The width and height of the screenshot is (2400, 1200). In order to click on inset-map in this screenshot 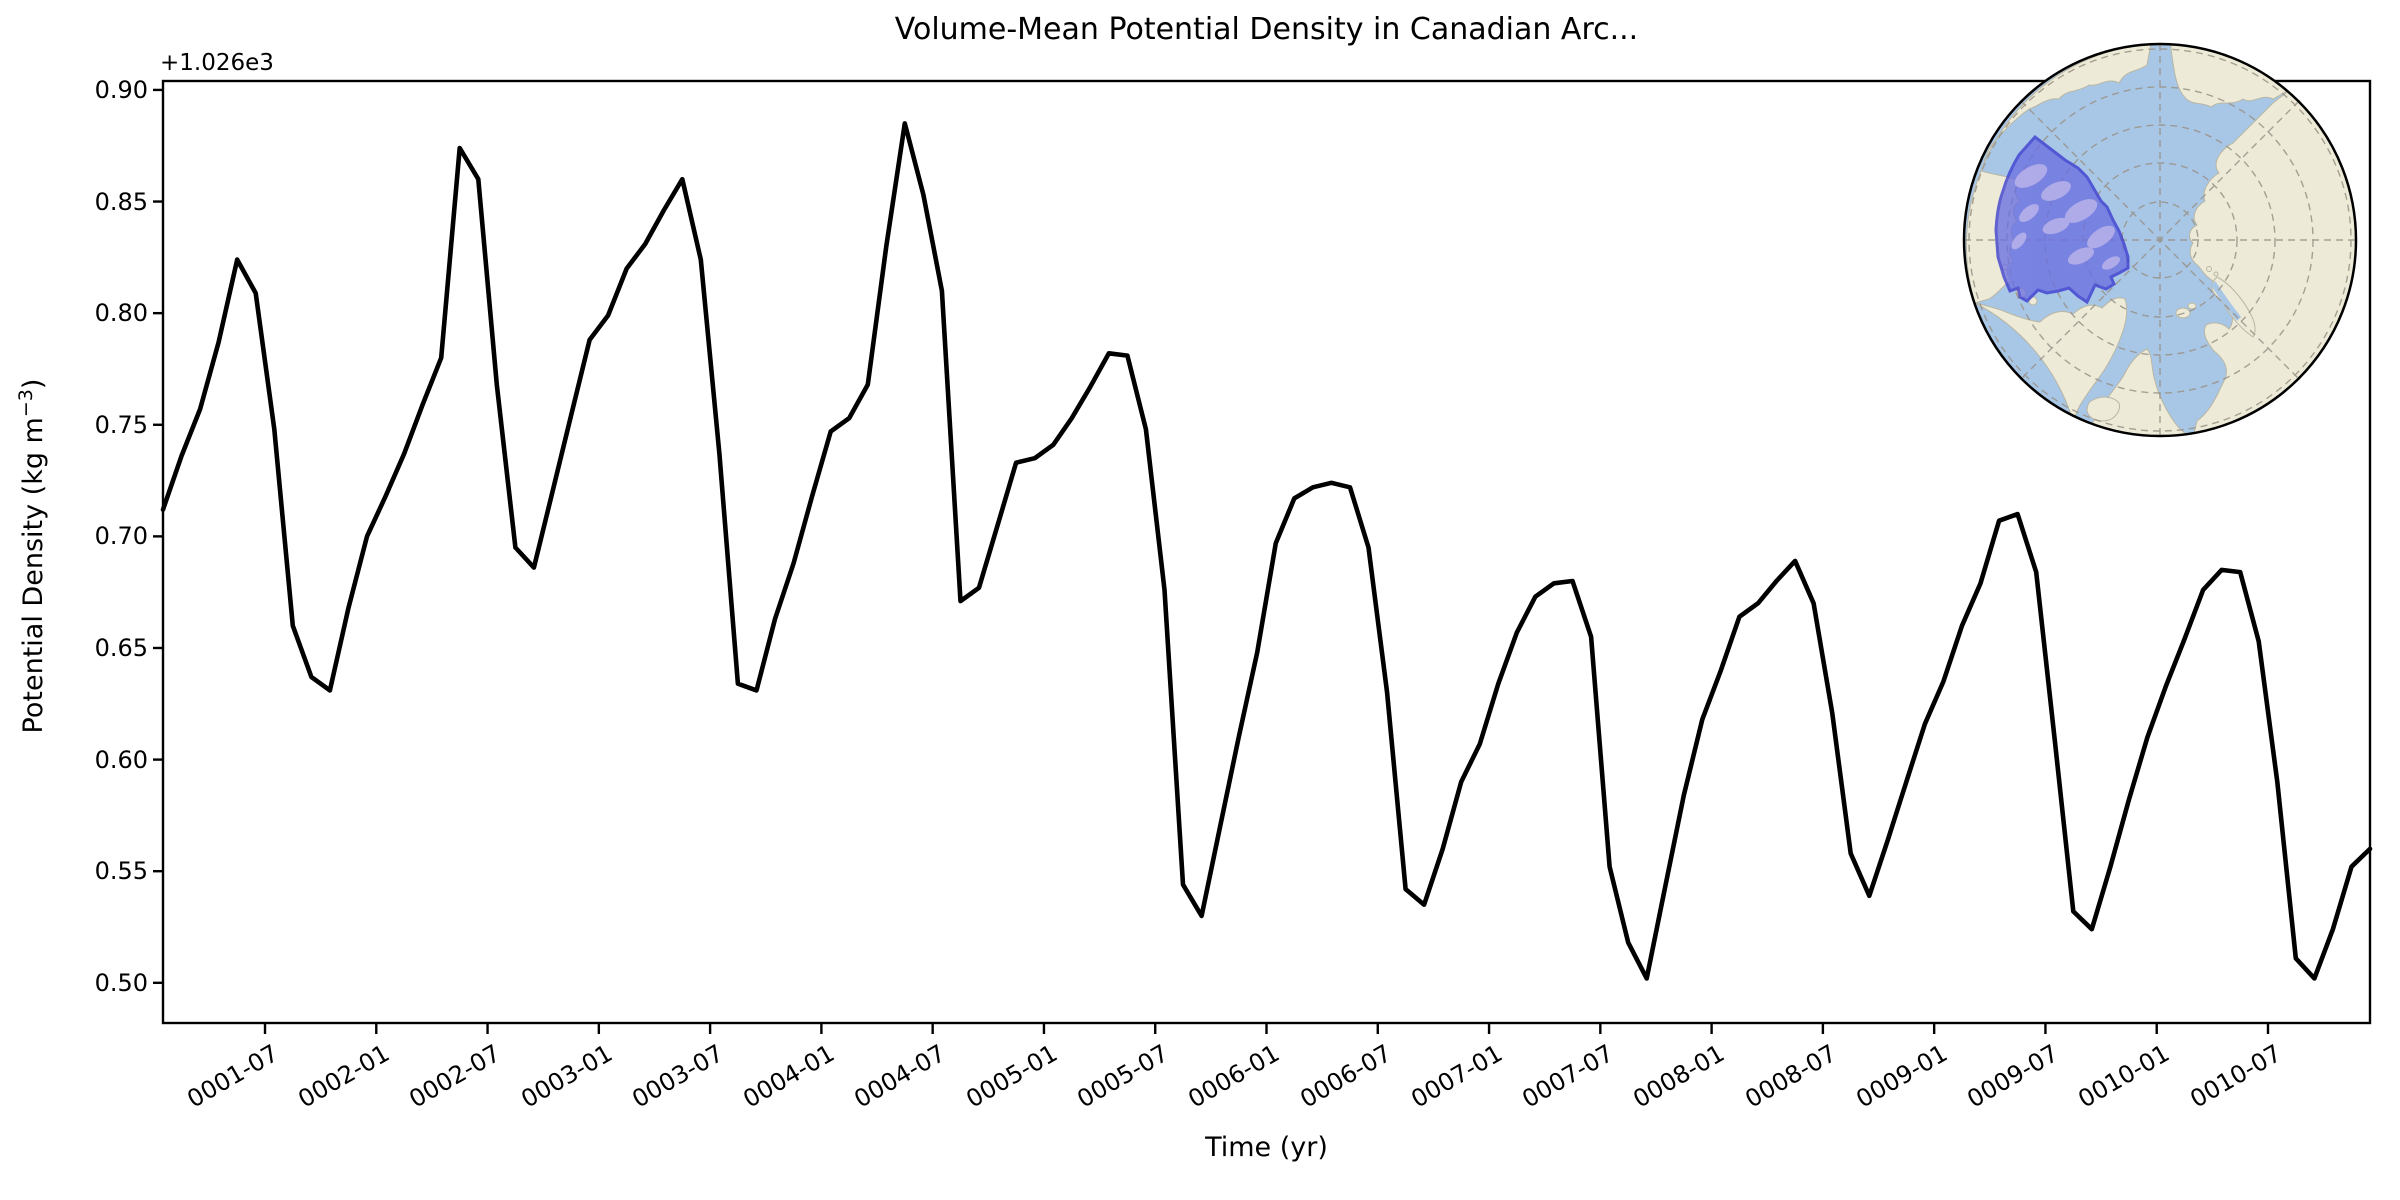, I will do `click(2160, 240)`.